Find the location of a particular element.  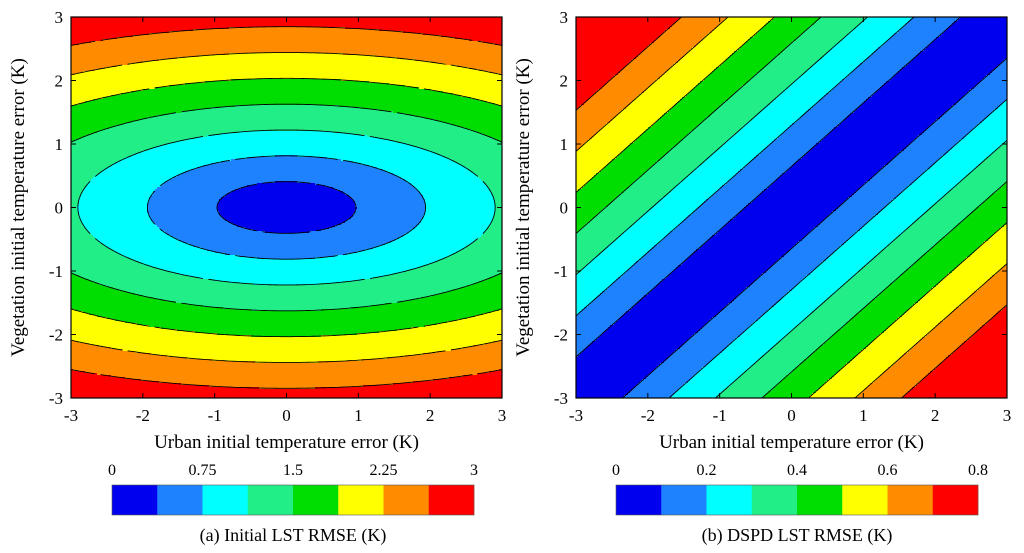

colorbar-tick-label: 0.6 is located at coordinates (888, 470).